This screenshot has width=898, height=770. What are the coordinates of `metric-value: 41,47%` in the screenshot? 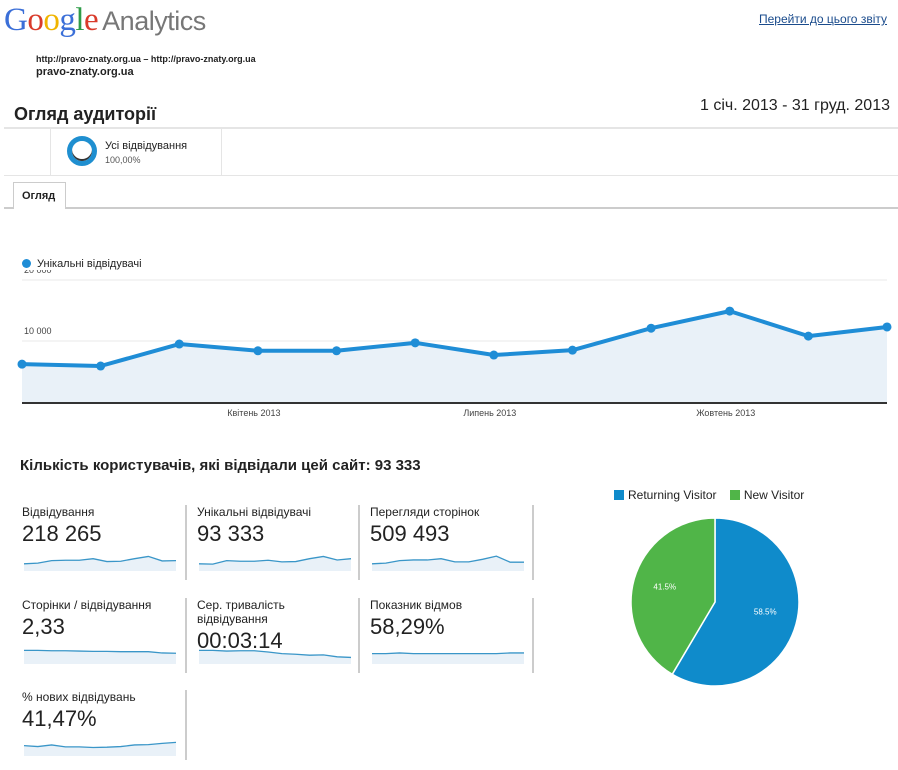 It's located at (59, 718).